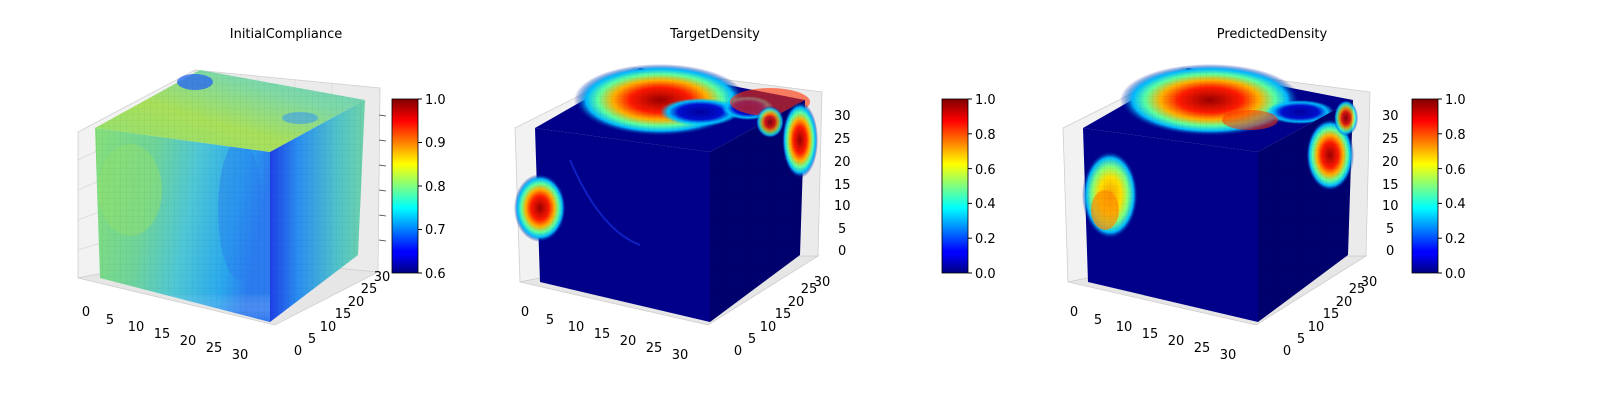  I want to click on panel-title: InitialCompliance, so click(286, 34).